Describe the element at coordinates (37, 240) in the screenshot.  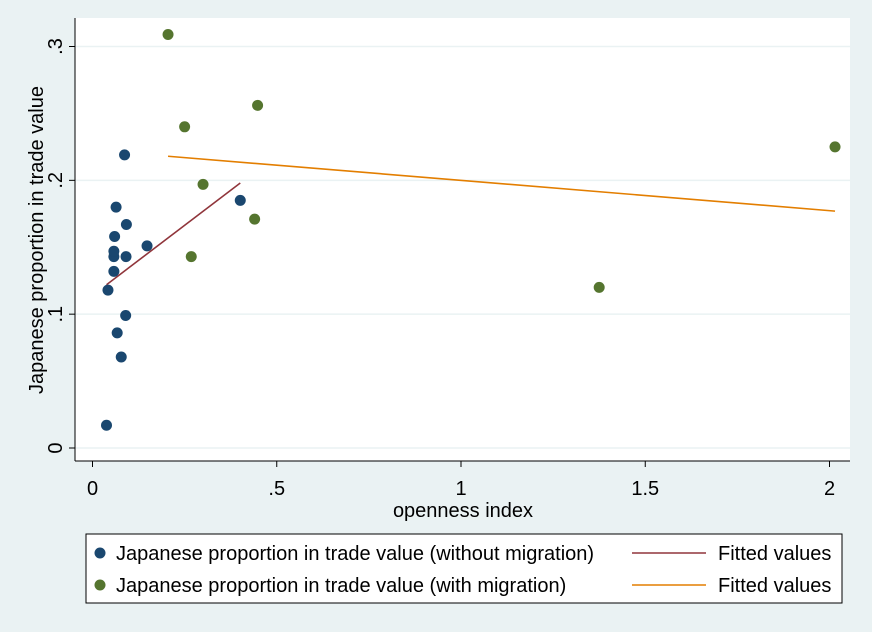
I see `y-axis-title: Japanese proportion in trade value` at that location.